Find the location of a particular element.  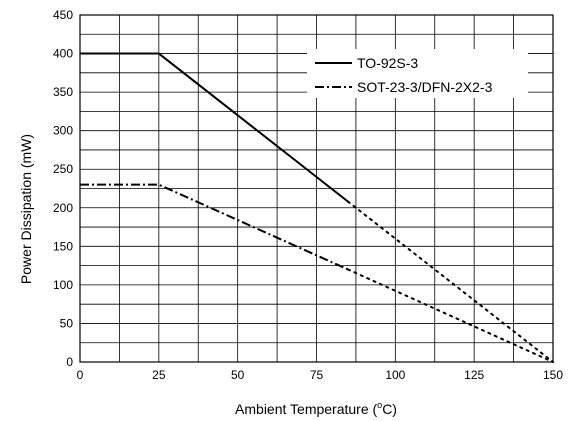

x-tick-label: 25 is located at coordinates (159, 375).